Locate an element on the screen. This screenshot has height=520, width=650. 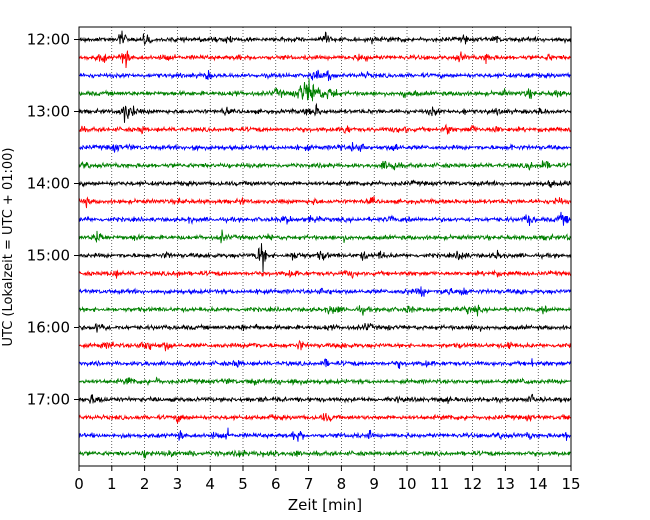
y-axis-ticks: 12:00 13:00 14:00 15:00 16:00 17:00 is located at coordinates (53, 220).